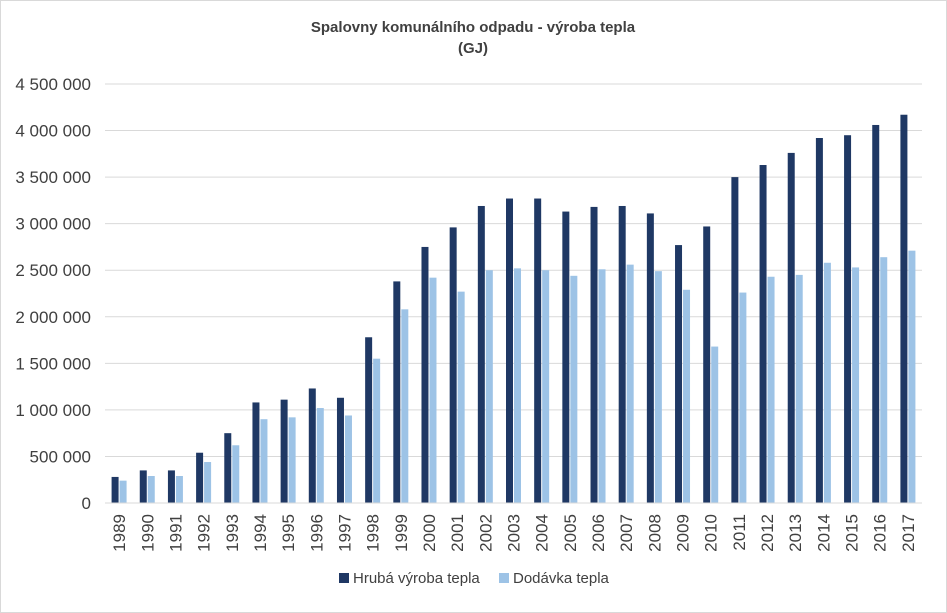 The width and height of the screenshot is (947, 613). Describe the element at coordinates (711, 533) in the screenshot. I see `x-tick-label: 2010` at that location.